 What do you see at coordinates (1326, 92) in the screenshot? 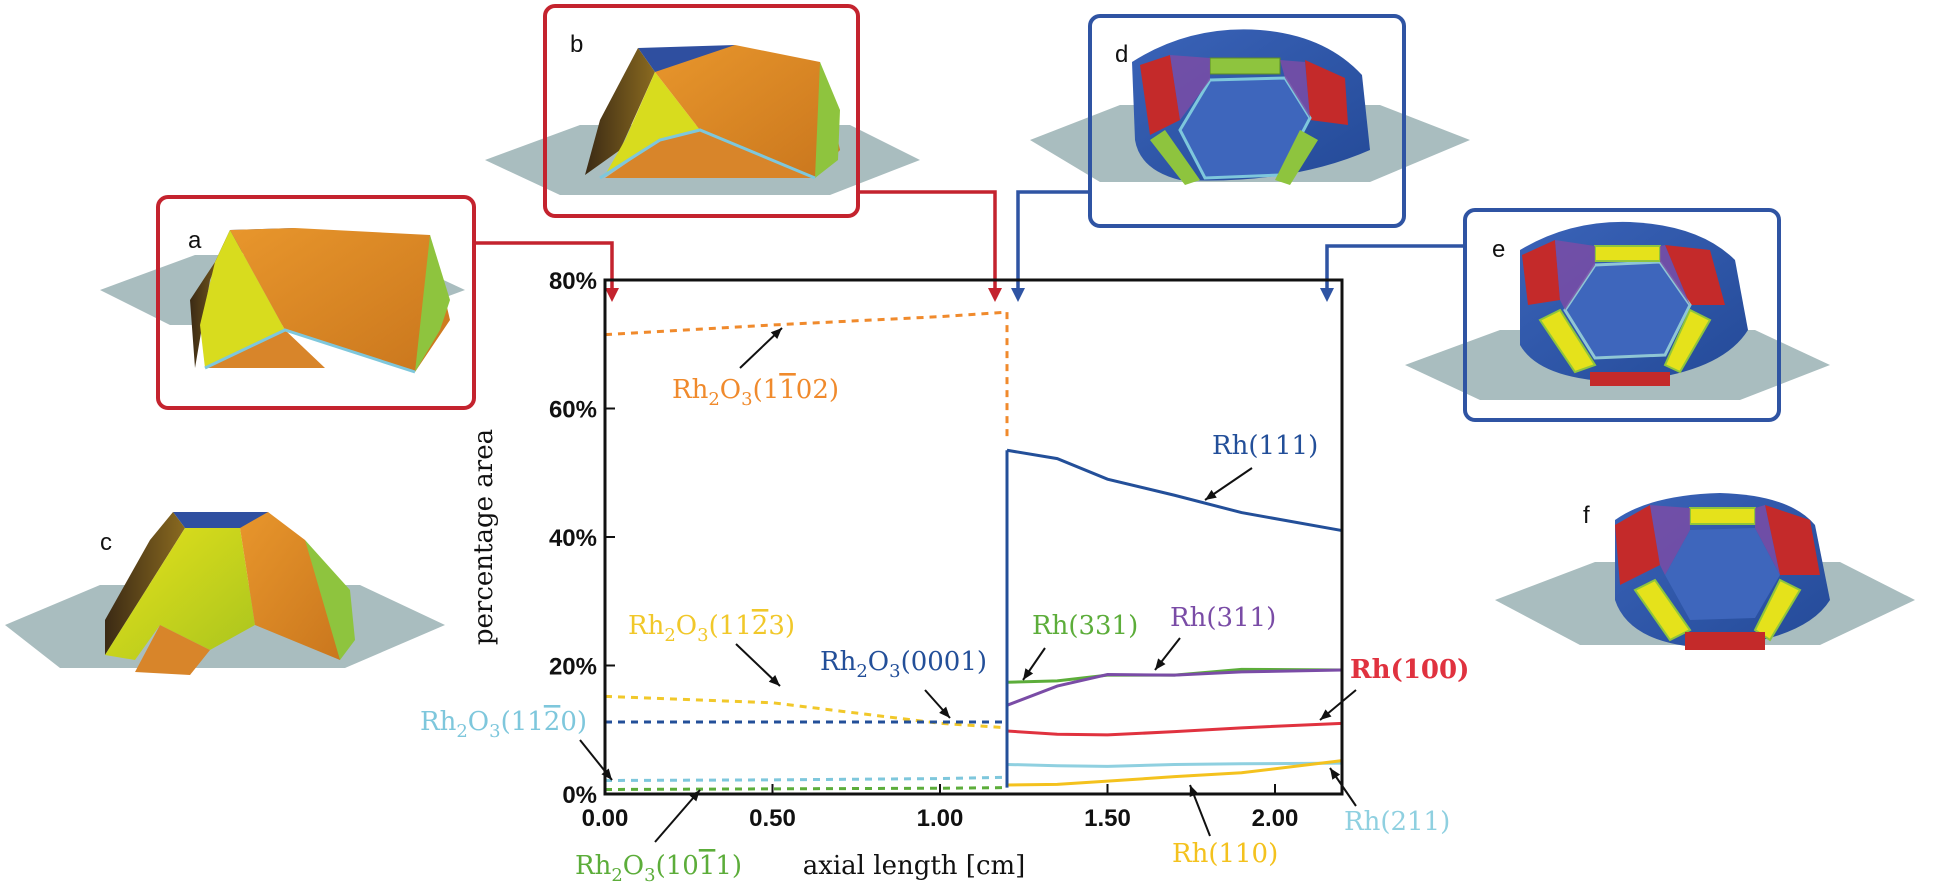
I see `crystal-red-right-d` at bounding box center [1326, 92].